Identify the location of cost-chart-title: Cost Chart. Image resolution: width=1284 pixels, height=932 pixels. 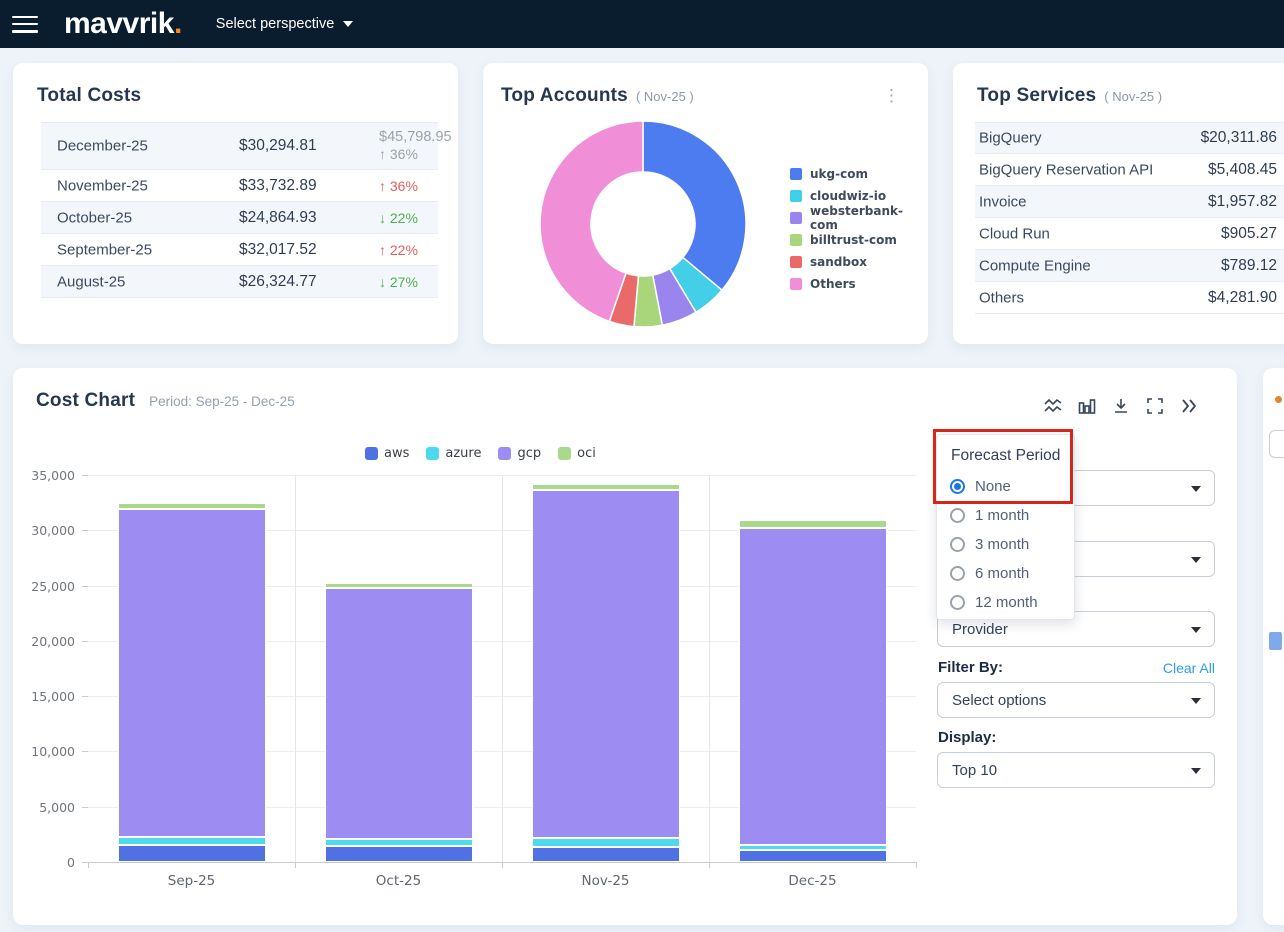
(86, 400).